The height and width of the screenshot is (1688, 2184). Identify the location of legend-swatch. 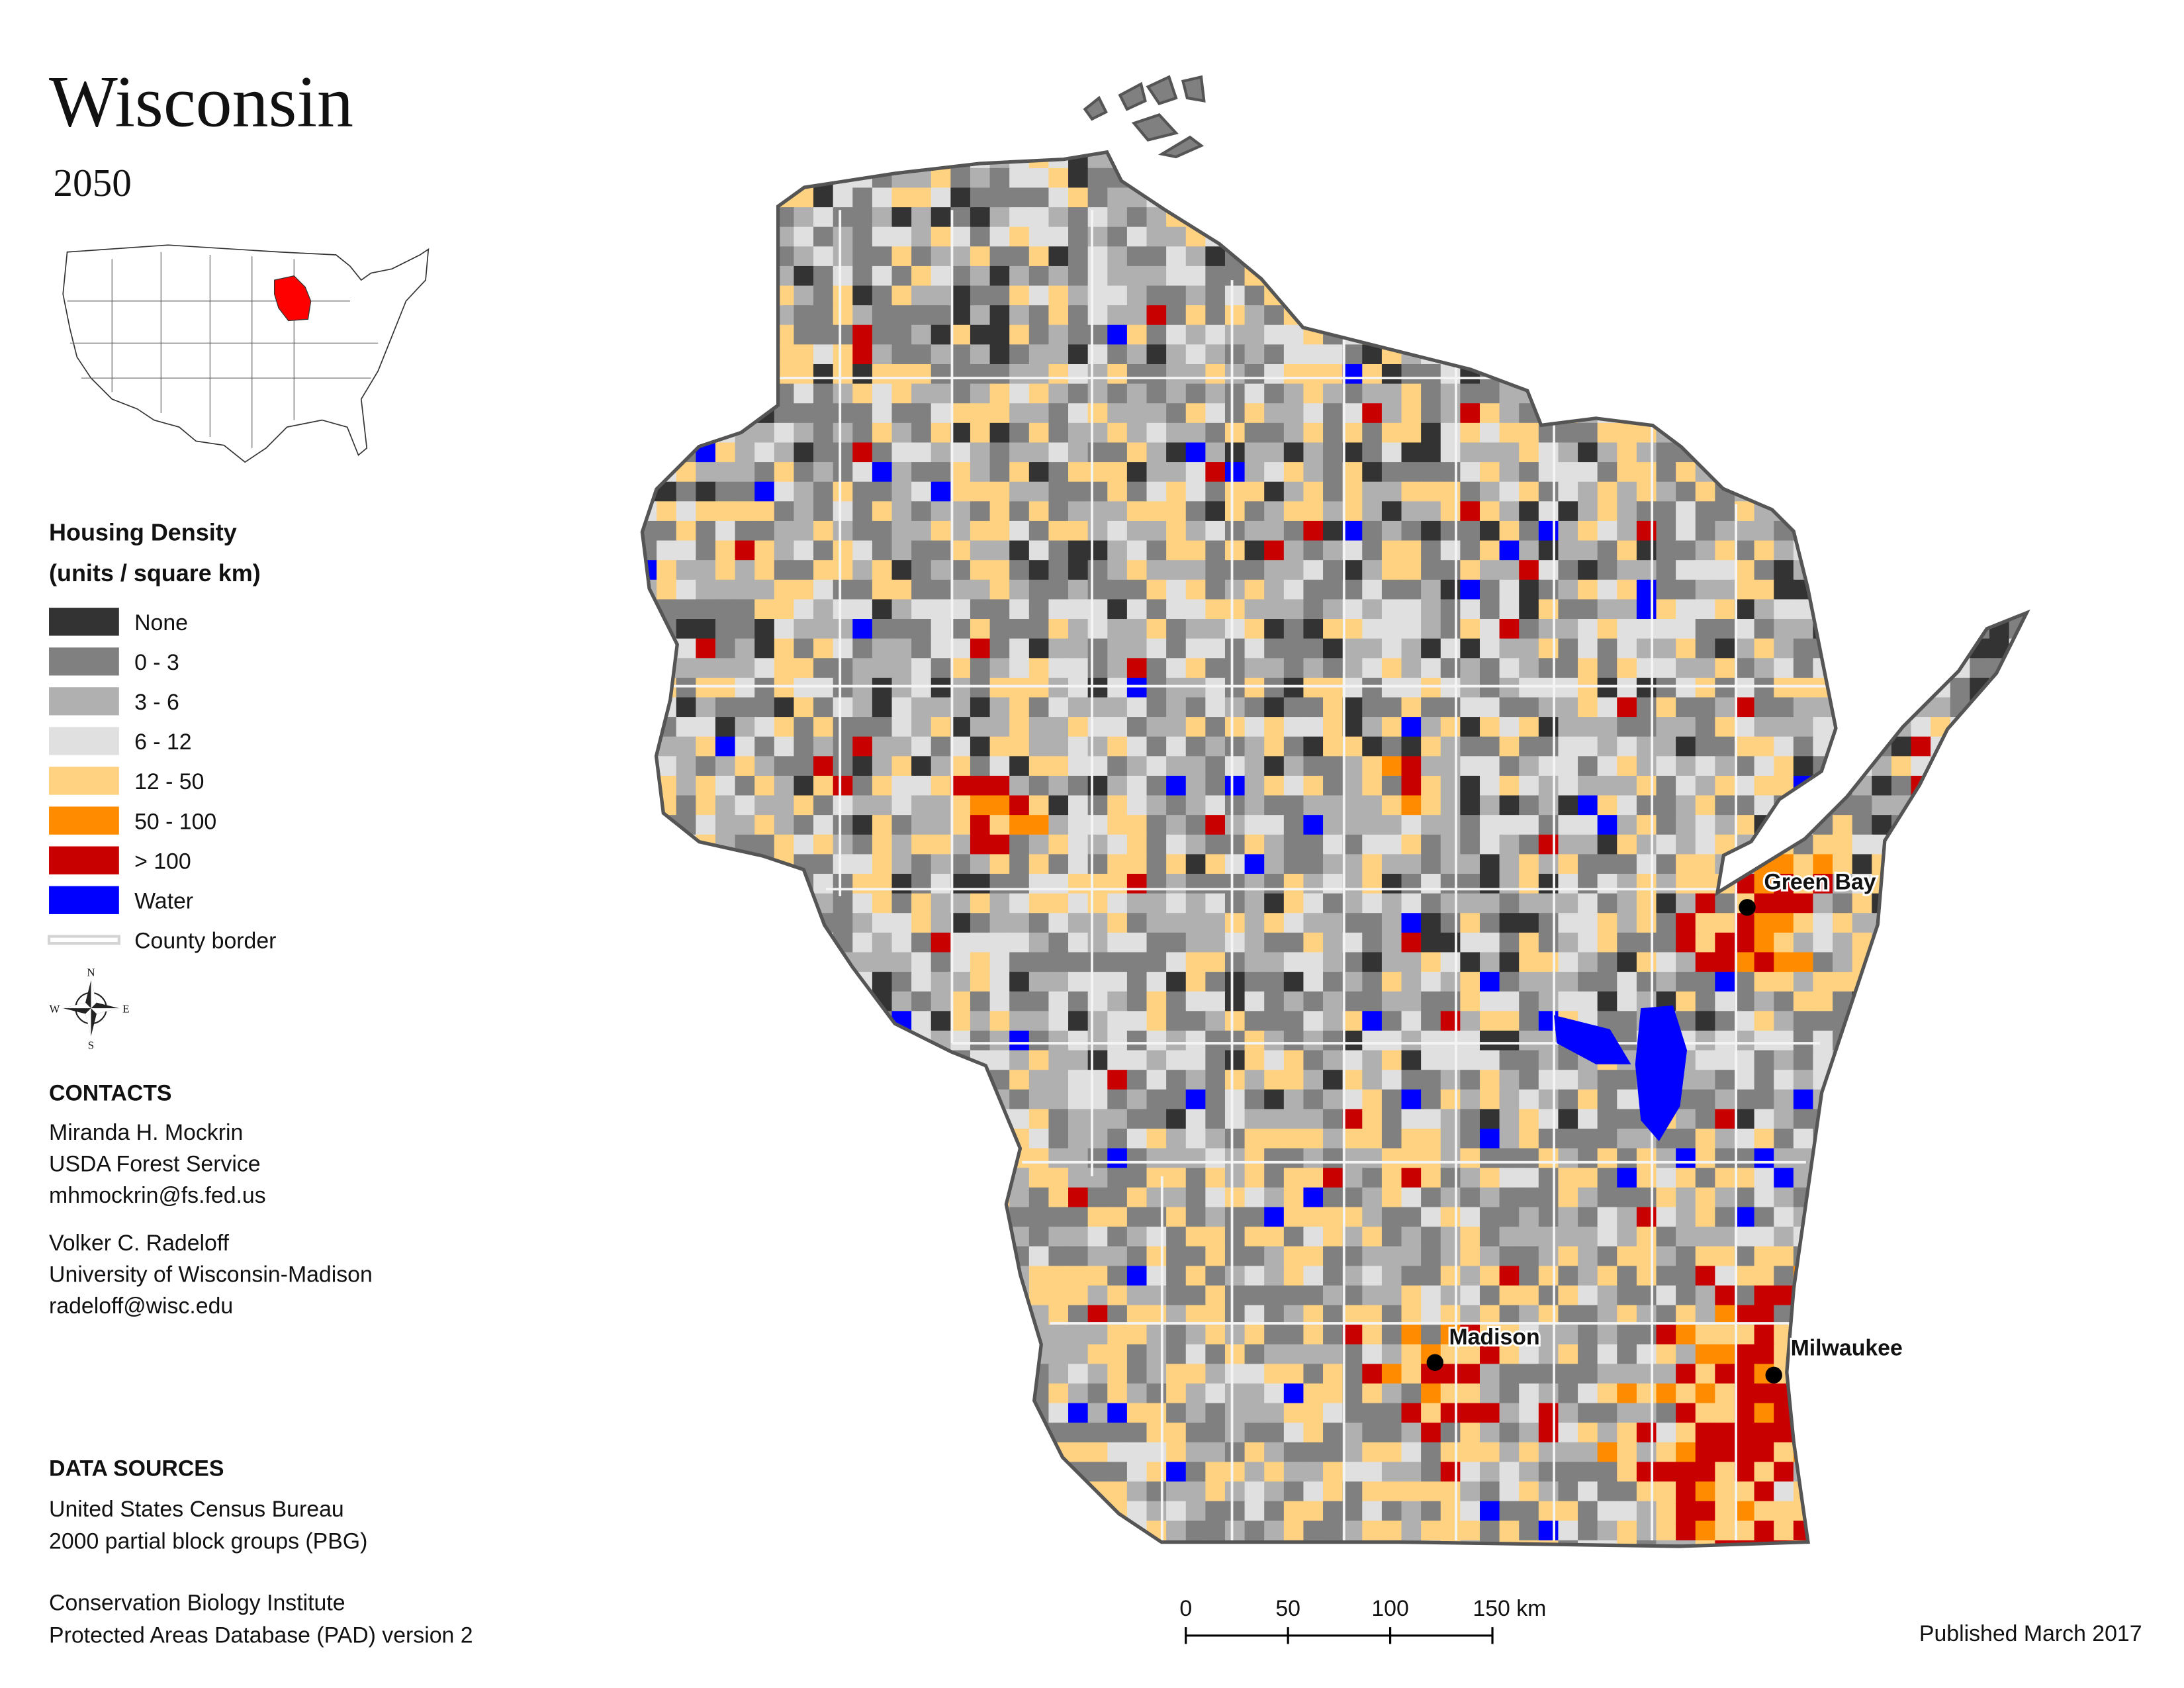
(84, 741).